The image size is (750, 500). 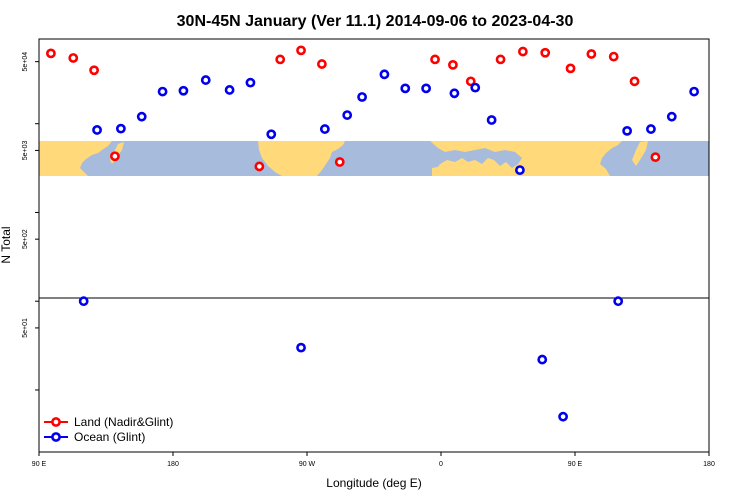 I want to click on map-land-eurasia, so click(x=526, y=158).